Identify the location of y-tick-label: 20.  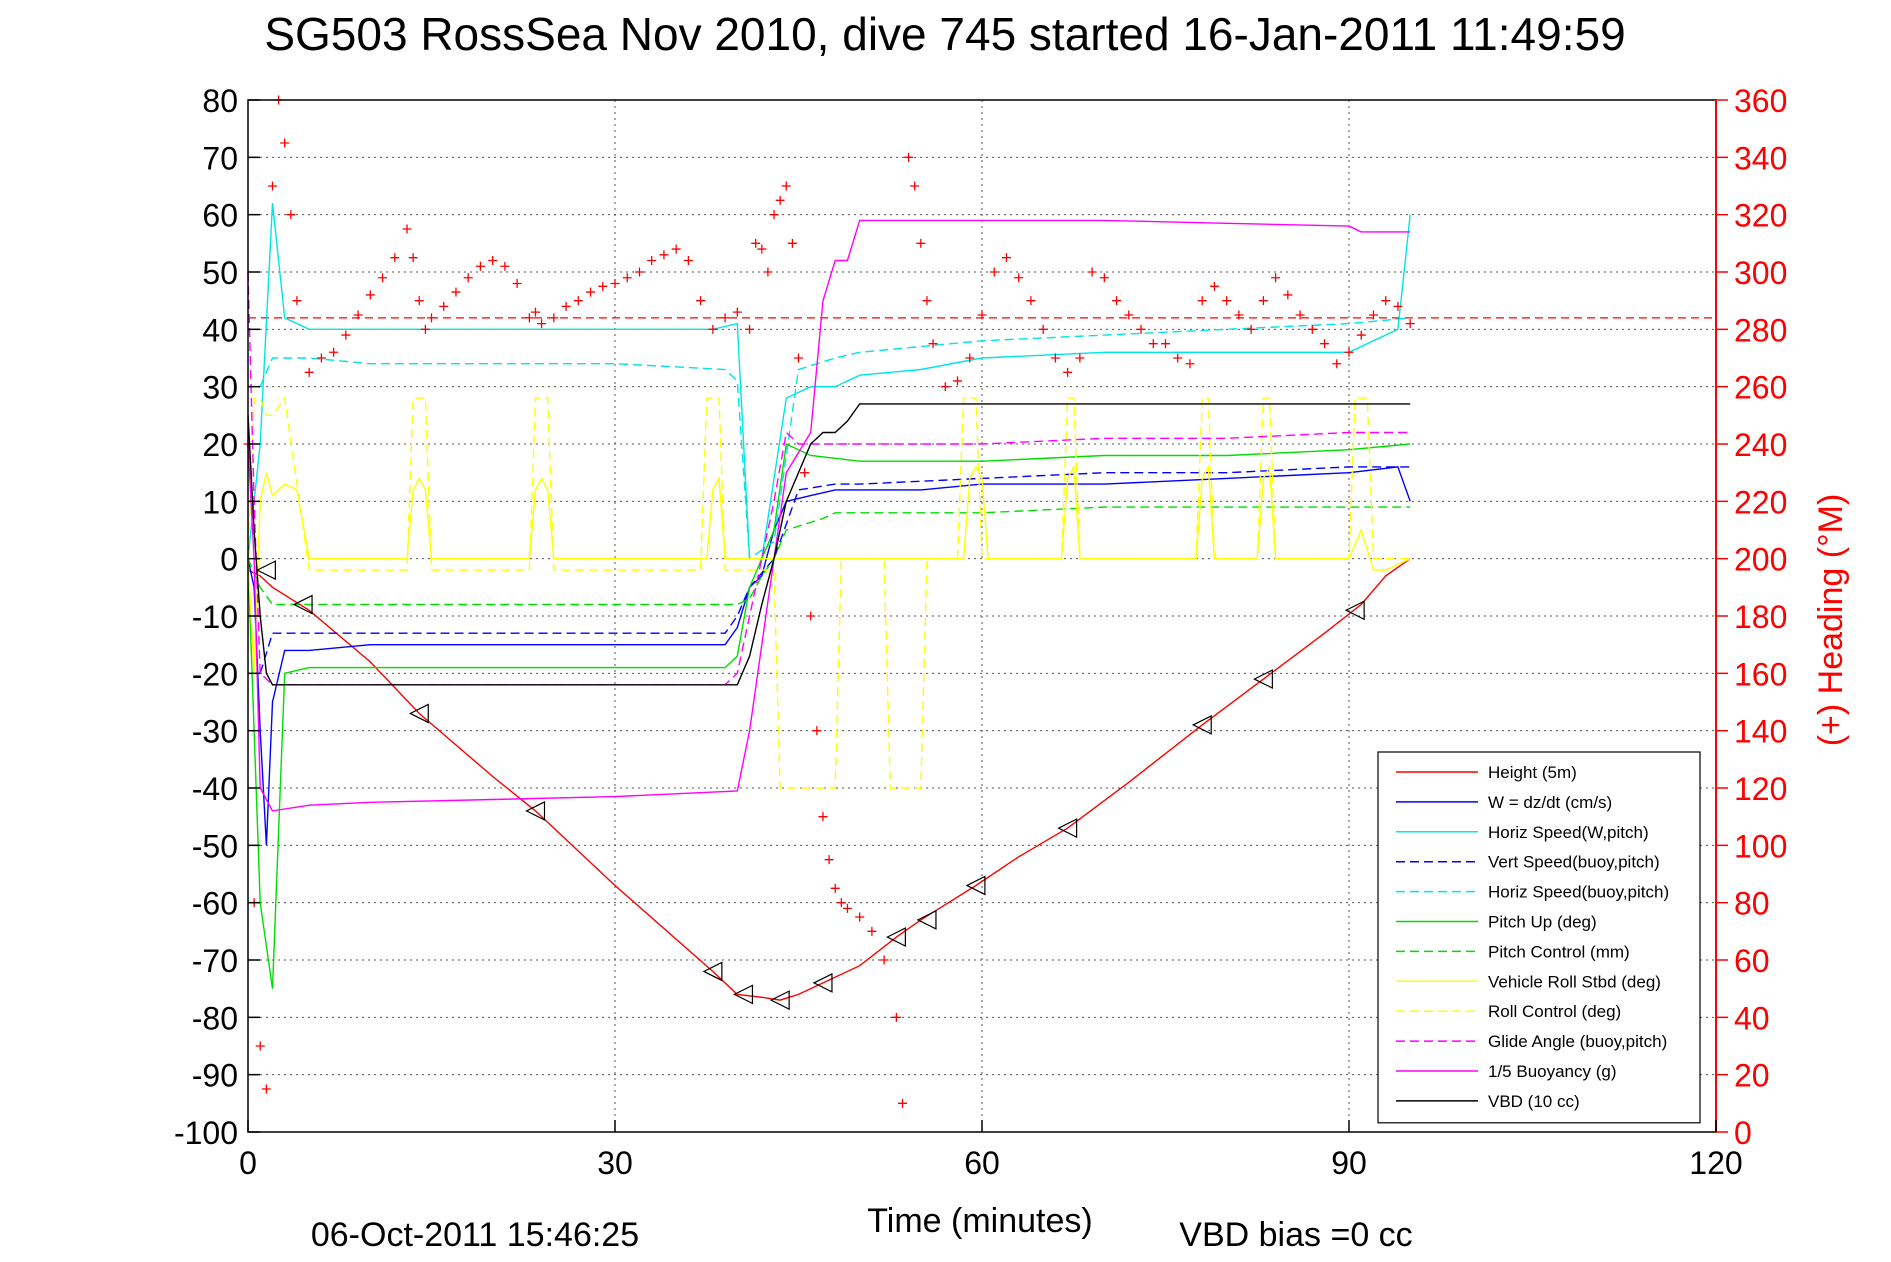
(220, 445).